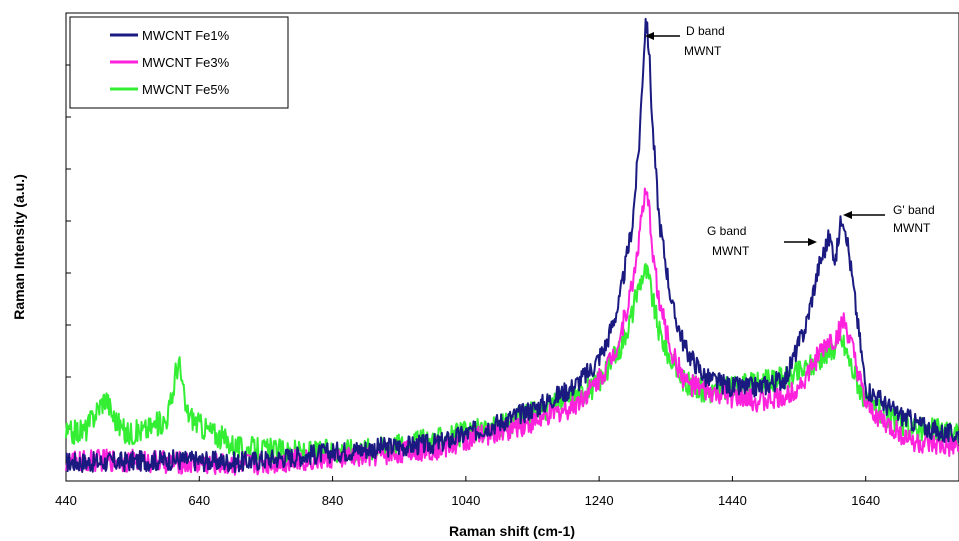 This screenshot has height=541, width=959. I want to click on annotation-g-band-line2: MWNT, so click(731, 251).